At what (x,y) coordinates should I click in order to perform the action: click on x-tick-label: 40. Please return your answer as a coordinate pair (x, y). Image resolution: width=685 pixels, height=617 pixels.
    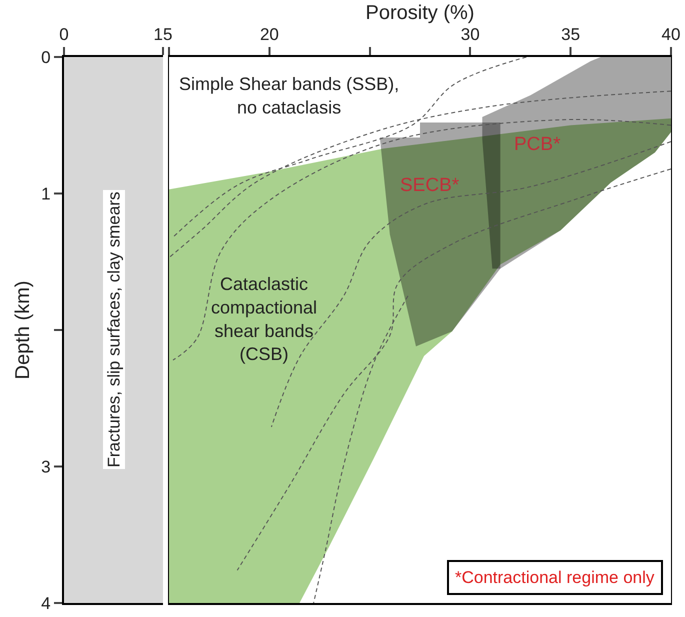
    Looking at the image, I should click on (671, 34).